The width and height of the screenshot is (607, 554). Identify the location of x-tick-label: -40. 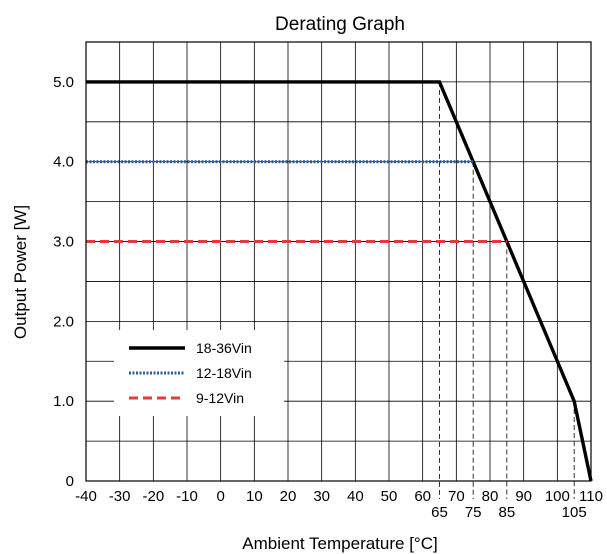
(86, 496).